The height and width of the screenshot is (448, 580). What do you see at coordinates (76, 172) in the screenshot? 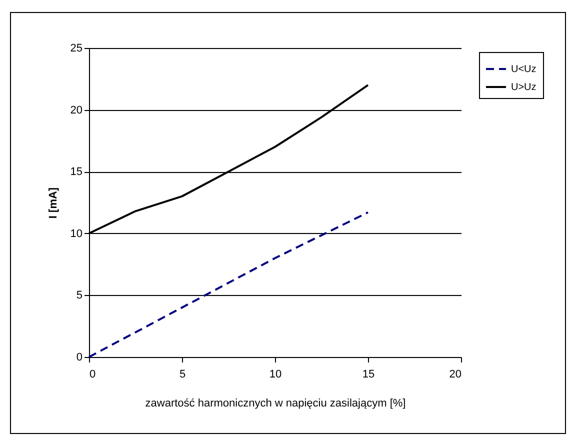
I see `y-tick-label: 15` at bounding box center [76, 172].